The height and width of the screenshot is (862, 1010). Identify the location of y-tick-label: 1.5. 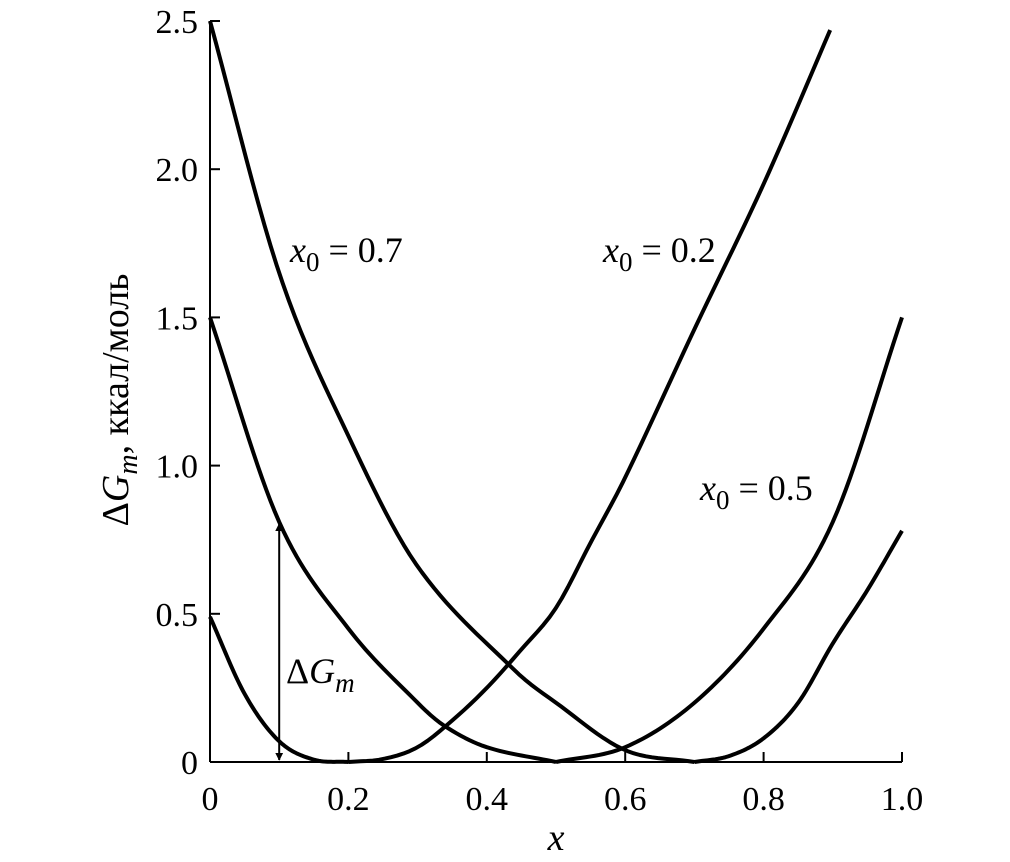
(177, 318).